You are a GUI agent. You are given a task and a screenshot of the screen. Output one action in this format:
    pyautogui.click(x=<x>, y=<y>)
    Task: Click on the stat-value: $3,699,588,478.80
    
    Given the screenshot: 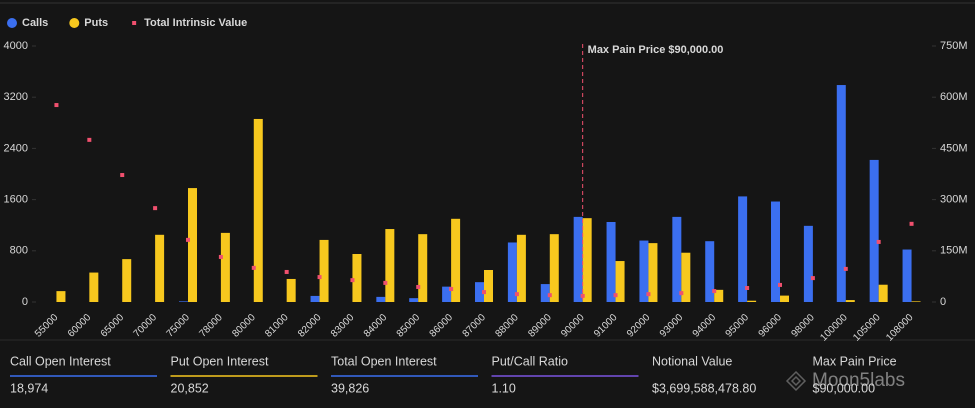 What is the action you would take?
    pyautogui.click(x=704, y=388)
    